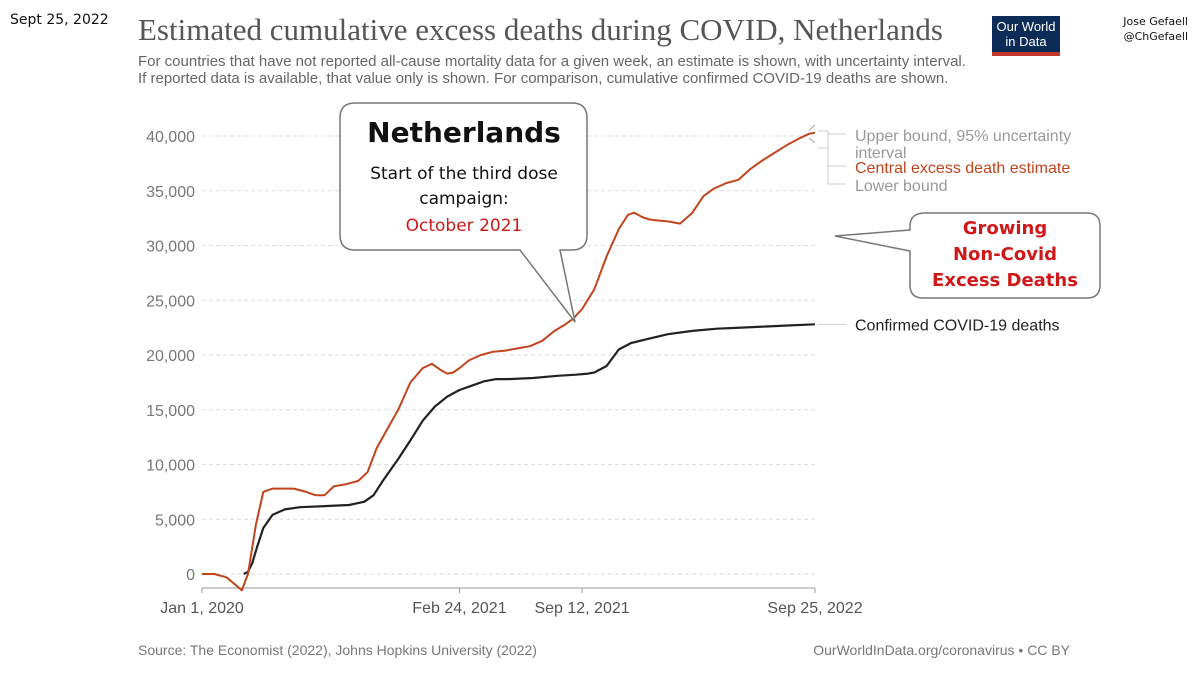  What do you see at coordinates (464, 226) in the screenshot?
I see `callout-left-line3: October 2021` at bounding box center [464, 226].